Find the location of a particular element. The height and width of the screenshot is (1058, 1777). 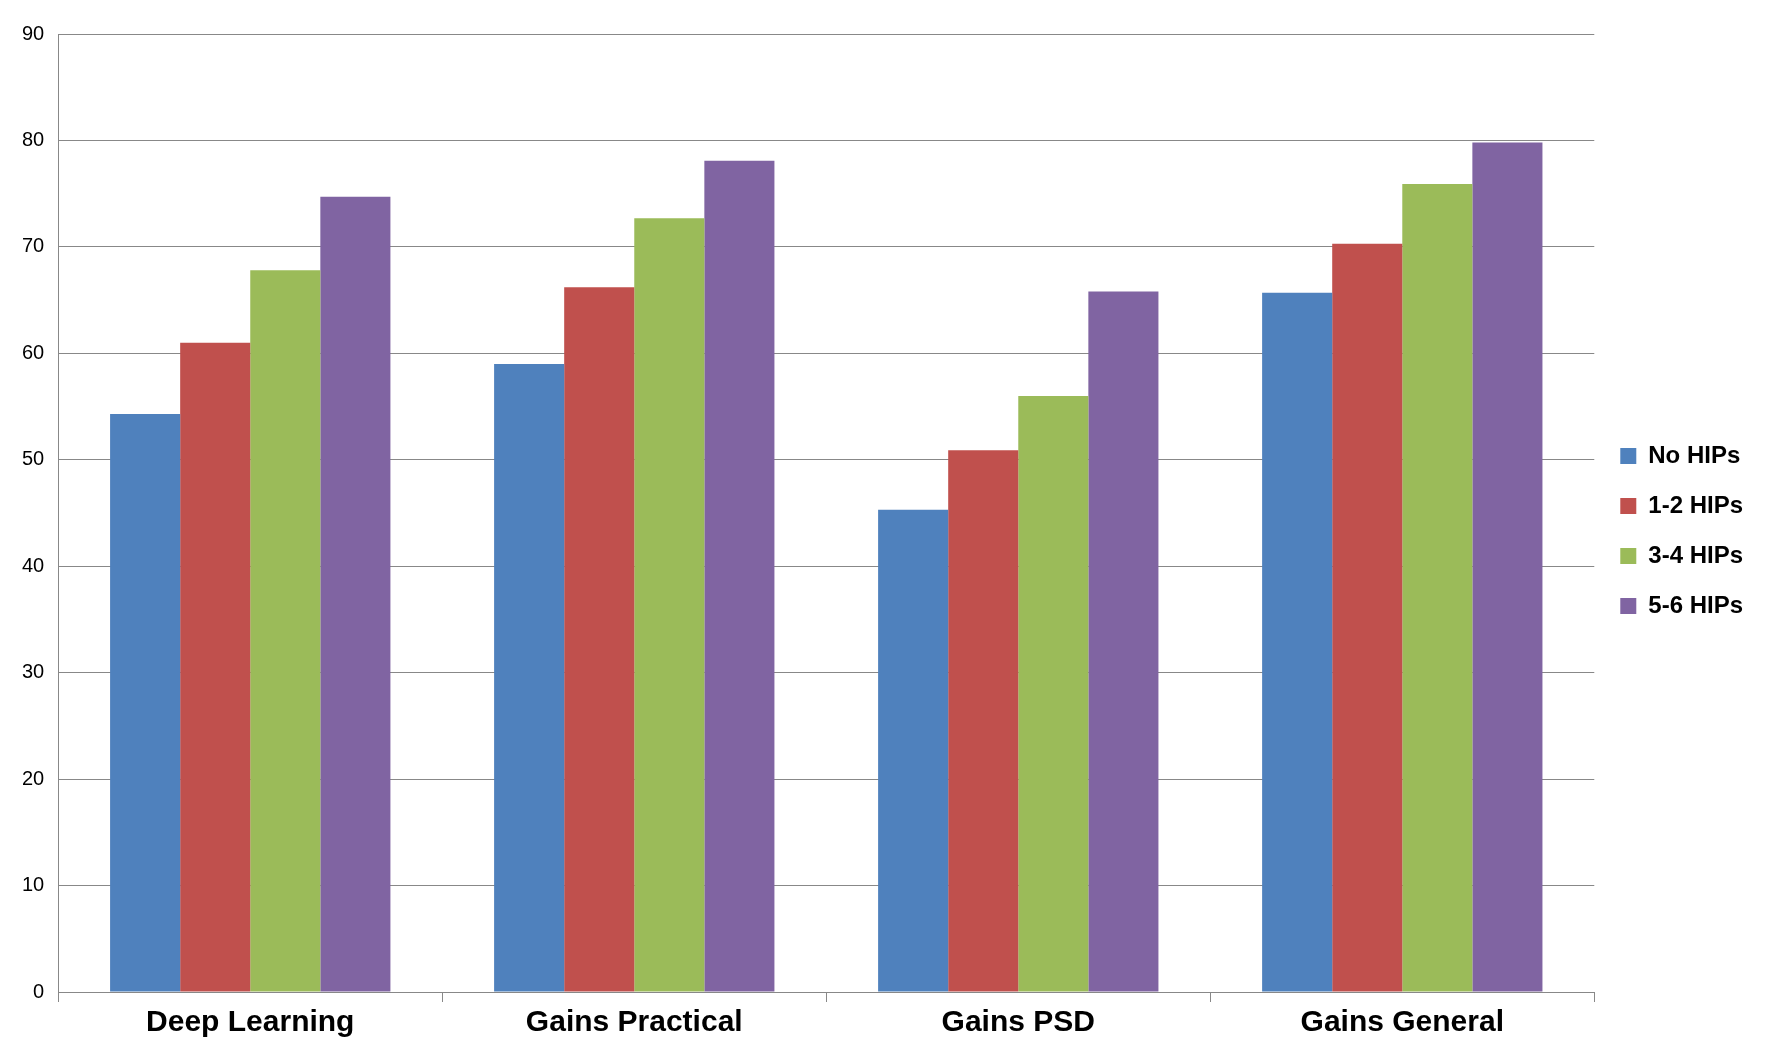

y-tick-label: 0 is located at coordinates (39, 990).